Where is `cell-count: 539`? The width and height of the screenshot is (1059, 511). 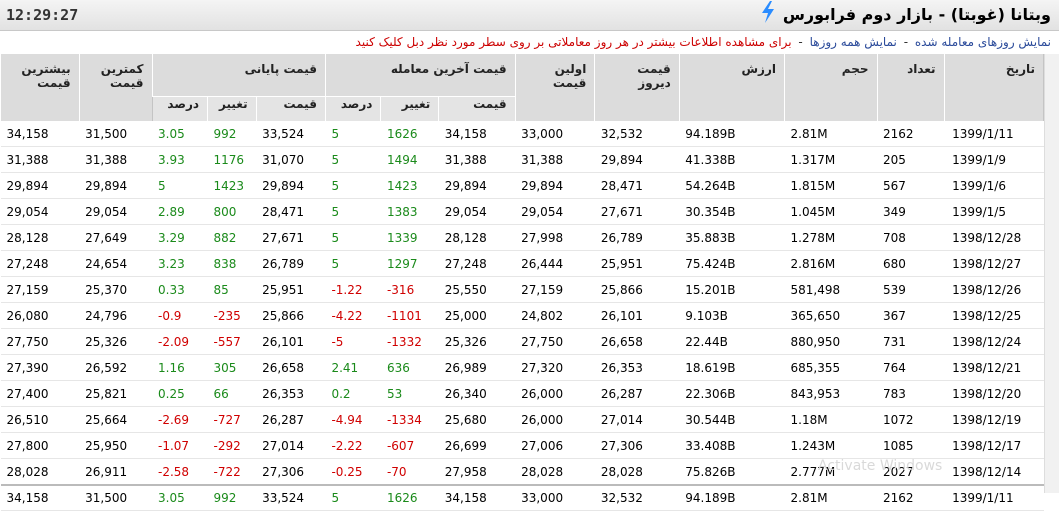
cell-count: 539 is located at coordinates (911, 289).